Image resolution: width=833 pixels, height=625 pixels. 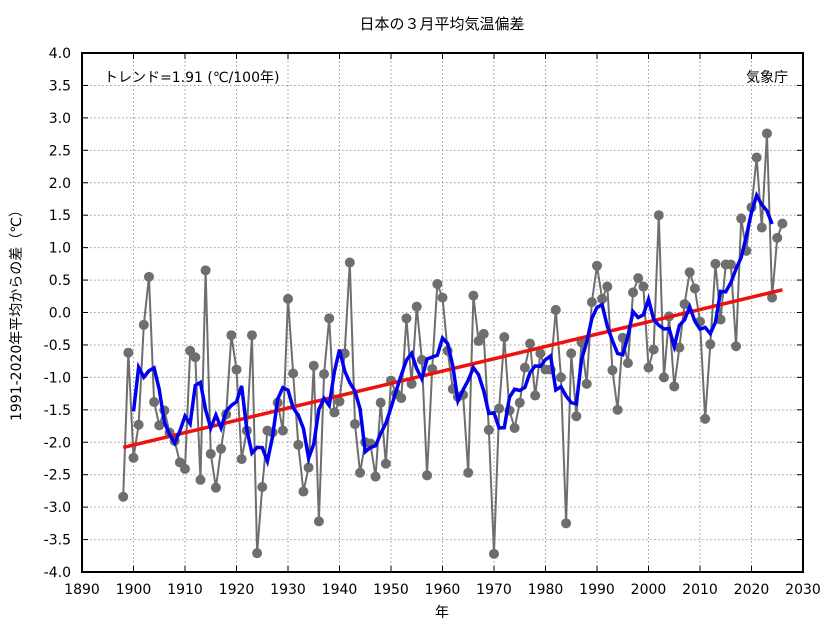 I want to click on y-tick-label: 1.0, so click(x=60, y=249).